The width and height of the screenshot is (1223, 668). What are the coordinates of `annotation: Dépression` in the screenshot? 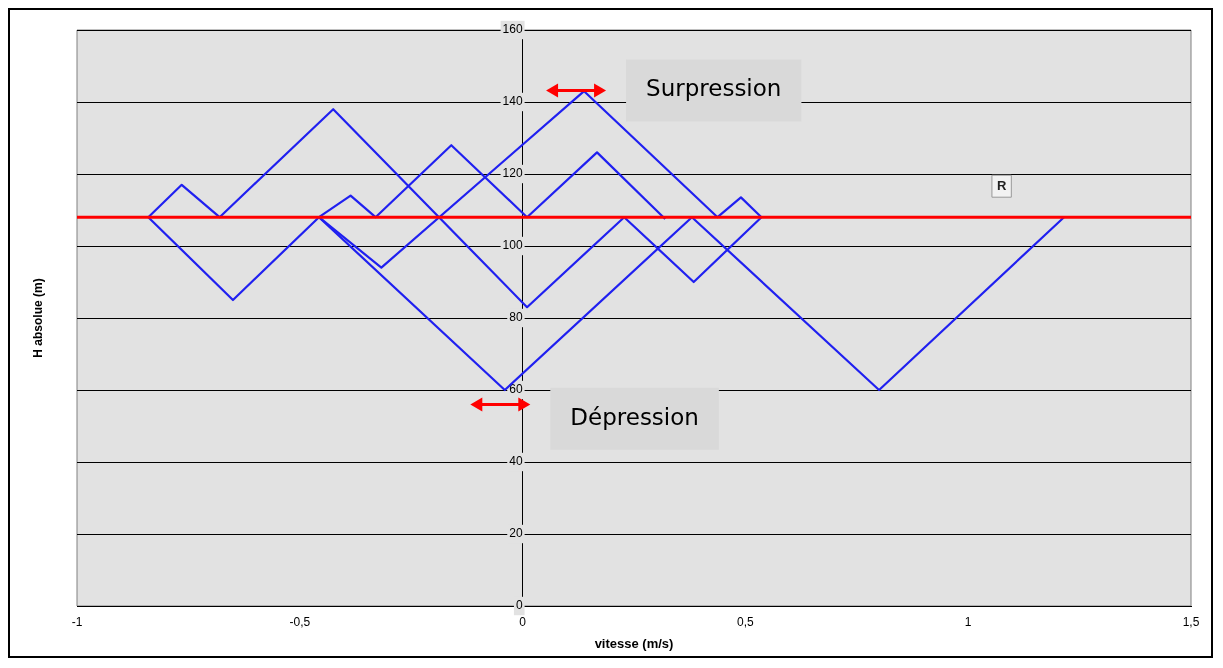 It's located at (634, 416).